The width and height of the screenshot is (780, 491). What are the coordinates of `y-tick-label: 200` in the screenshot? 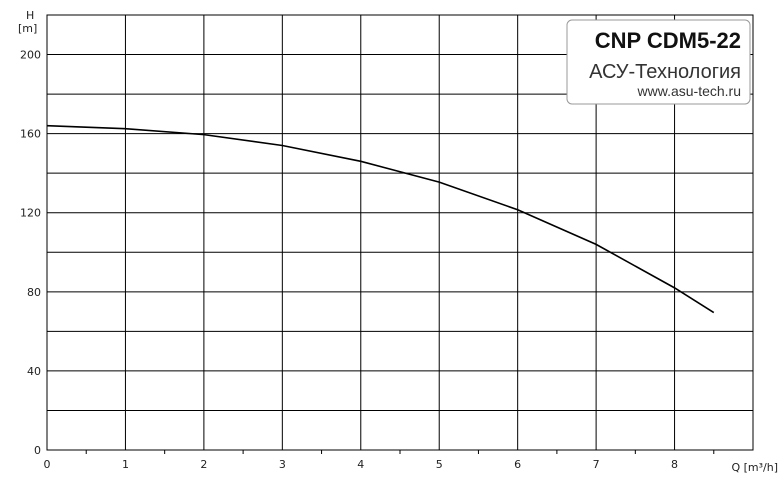 It's located at (30, 55).